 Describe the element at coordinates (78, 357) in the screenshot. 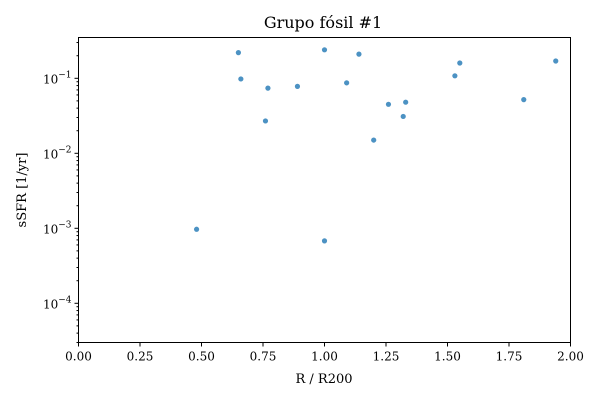

I see `x-tick-label: 0.00` at that location.